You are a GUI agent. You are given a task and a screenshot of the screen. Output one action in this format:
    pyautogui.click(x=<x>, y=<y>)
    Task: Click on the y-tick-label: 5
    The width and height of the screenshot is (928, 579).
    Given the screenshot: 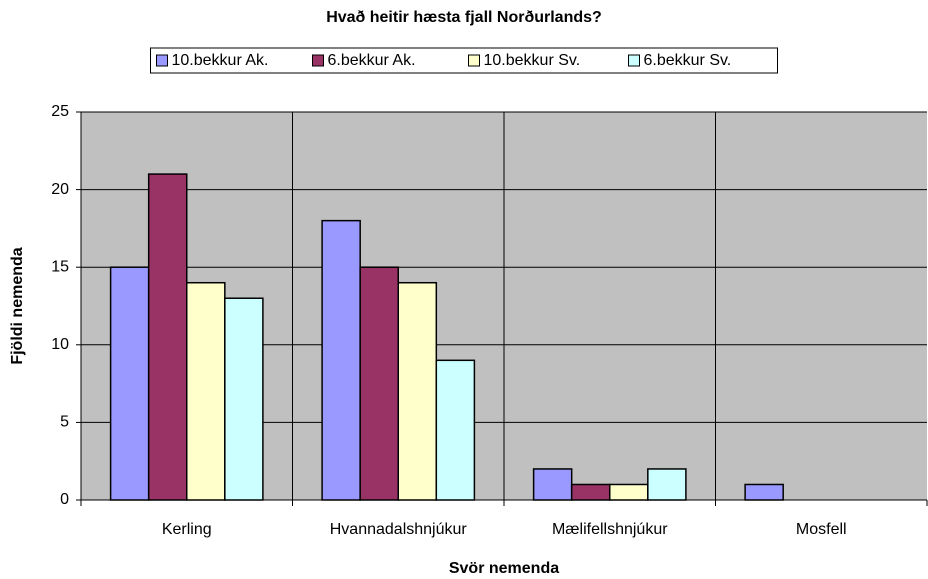 What is the action you would take?
    pyautogui.click(x=64, y=422)
    